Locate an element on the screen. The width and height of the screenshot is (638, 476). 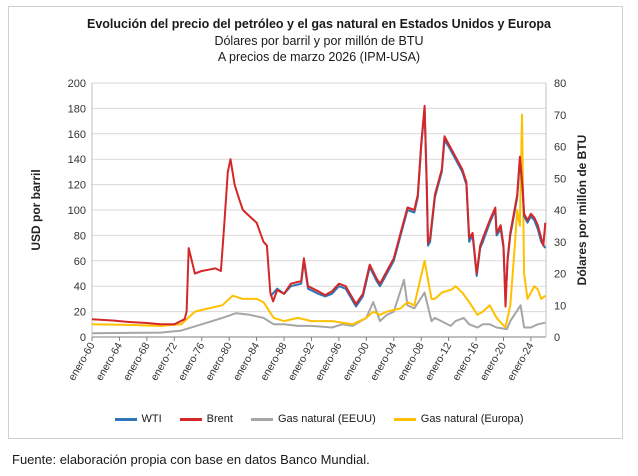
chart-subtitle-units: Dólares por barril y por millón de BTU is located at coordinates (319, 41).